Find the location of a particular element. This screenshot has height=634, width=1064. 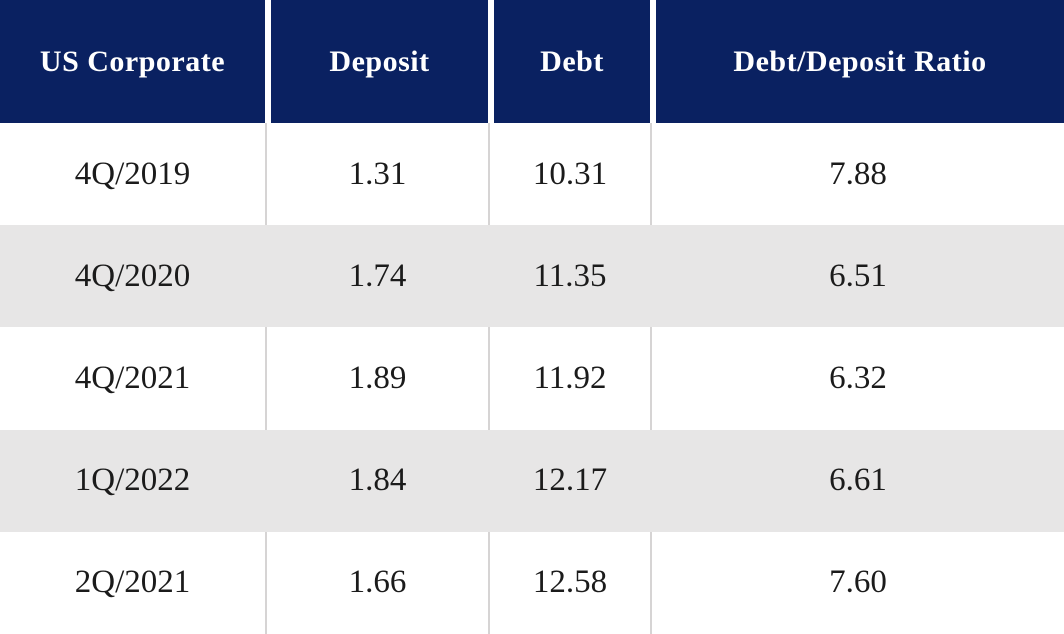

header-cell-us-corporate: US Corporate is located at coordinates (132, 61).